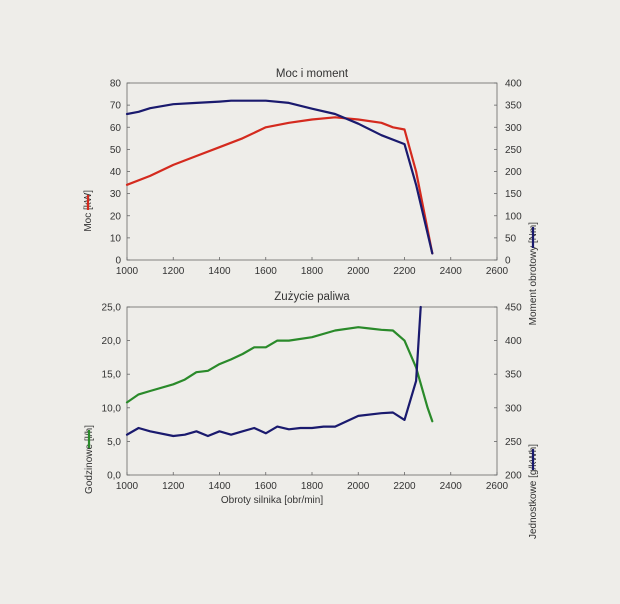 This screenshot has height=604, width=620. I want to click on chart-title: Moc i moment, so click(312, 74).